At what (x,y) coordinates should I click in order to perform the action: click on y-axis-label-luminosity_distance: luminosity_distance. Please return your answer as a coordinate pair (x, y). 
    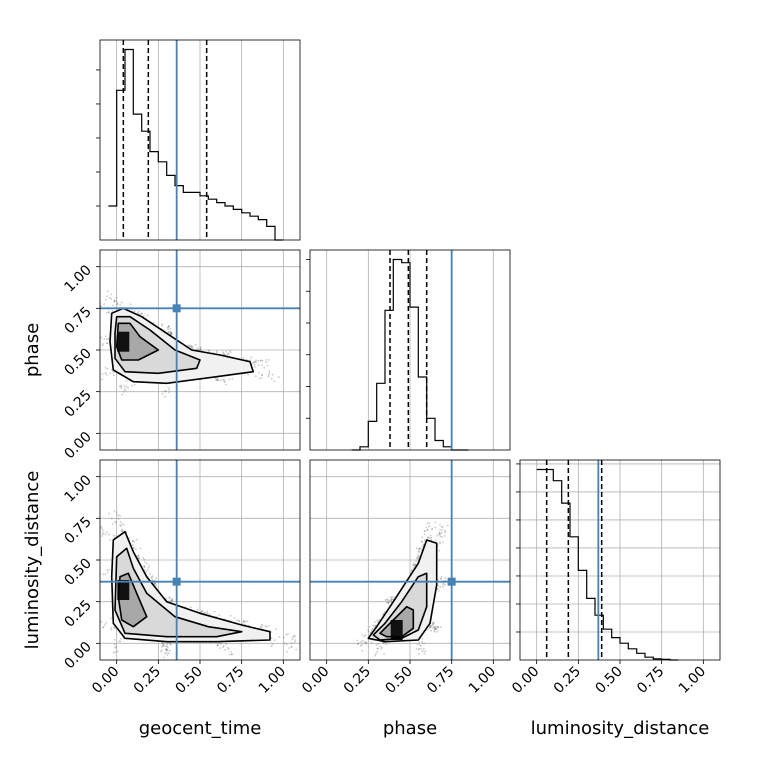
    Looking at the image, I should click on (32, 560).